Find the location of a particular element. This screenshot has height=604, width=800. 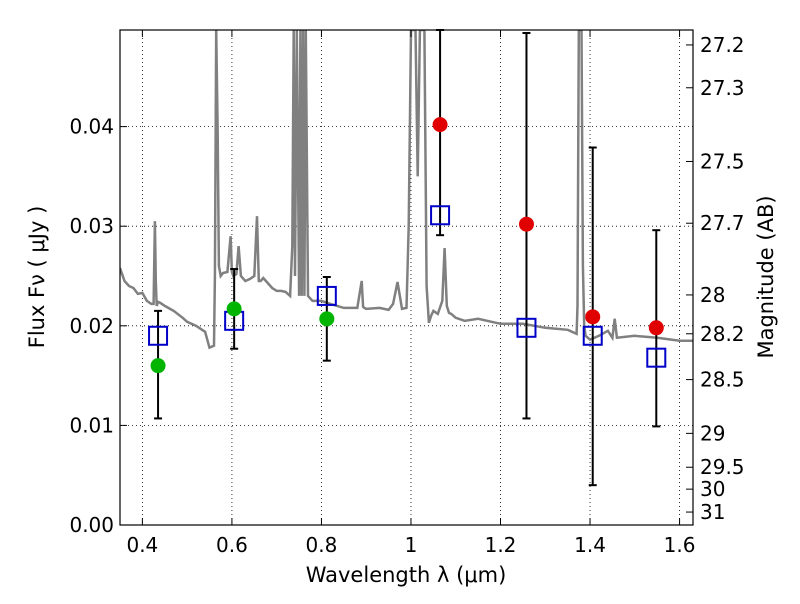

x-tick-label: 1 is located at coordinates (411, 545).